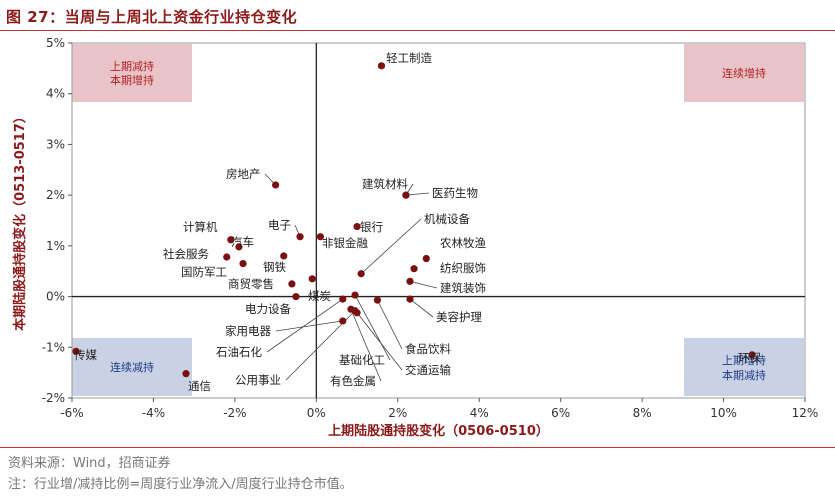 The width and height of the screenshot is (835, 500). I want to click on y-tick-label: 1%, so click(55, 246).